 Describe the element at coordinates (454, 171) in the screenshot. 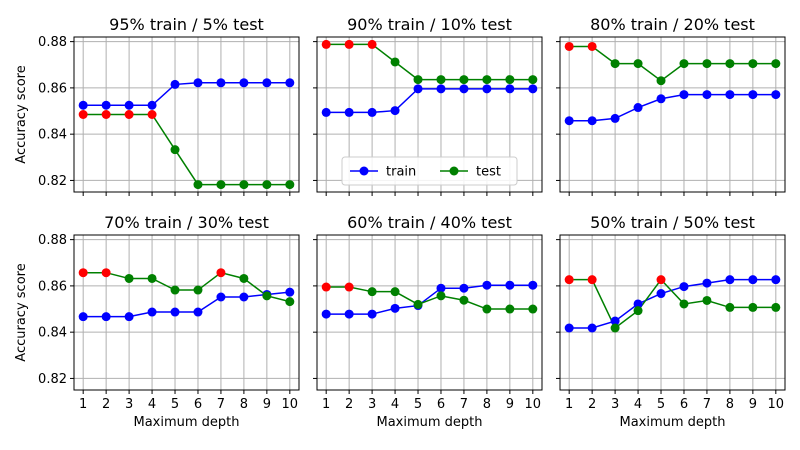

I see `legend-marker-test` at that location.